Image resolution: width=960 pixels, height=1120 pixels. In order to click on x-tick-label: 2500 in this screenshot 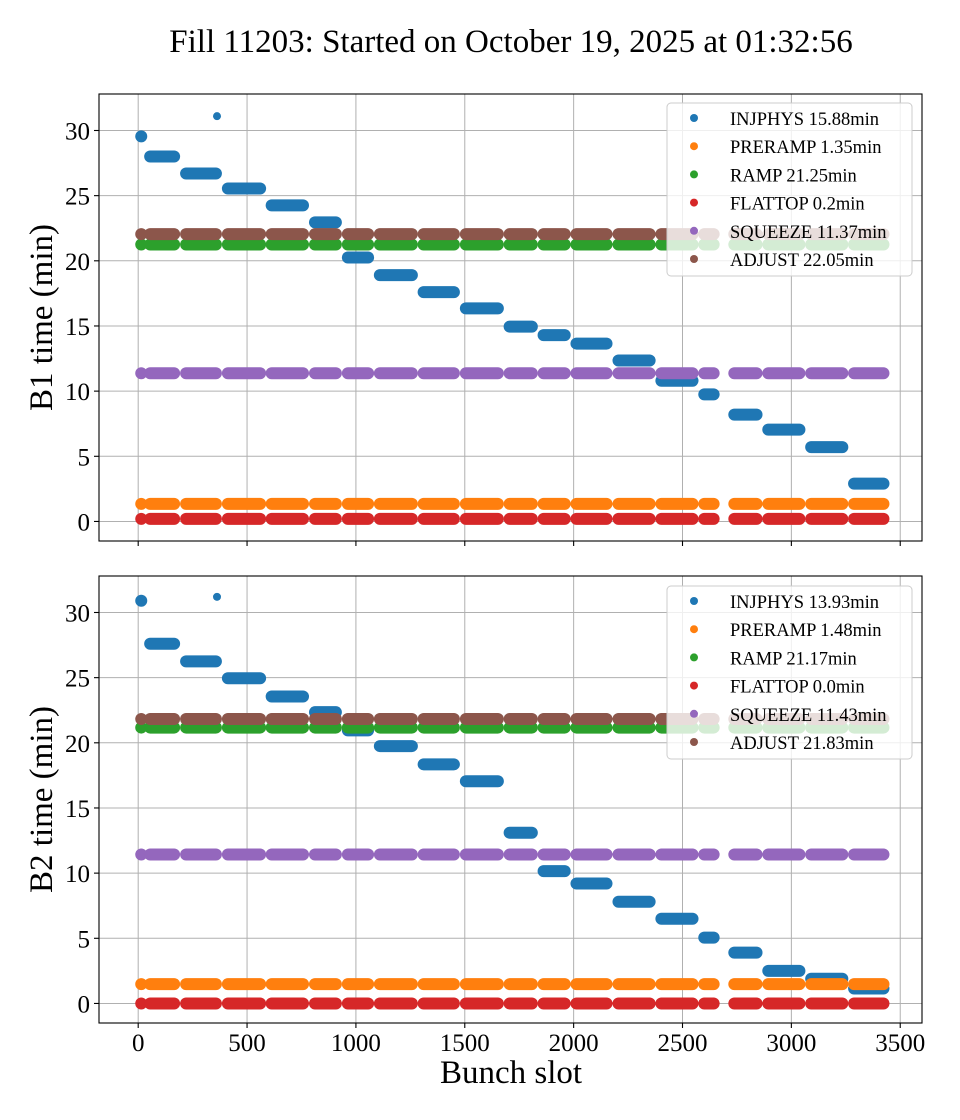, I will do `click(683, 1043)`.